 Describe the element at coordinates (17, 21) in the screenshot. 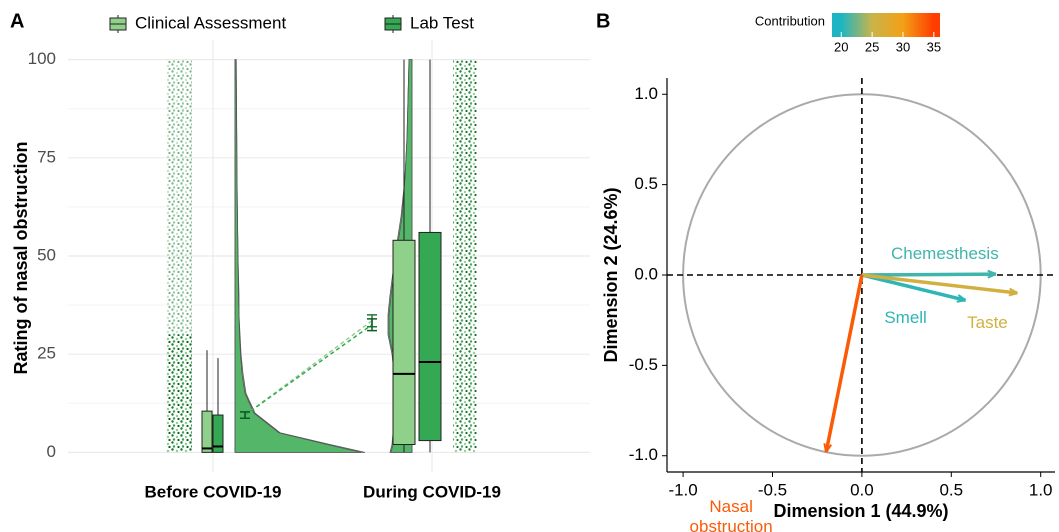

I see `panel-label: A` at that location.